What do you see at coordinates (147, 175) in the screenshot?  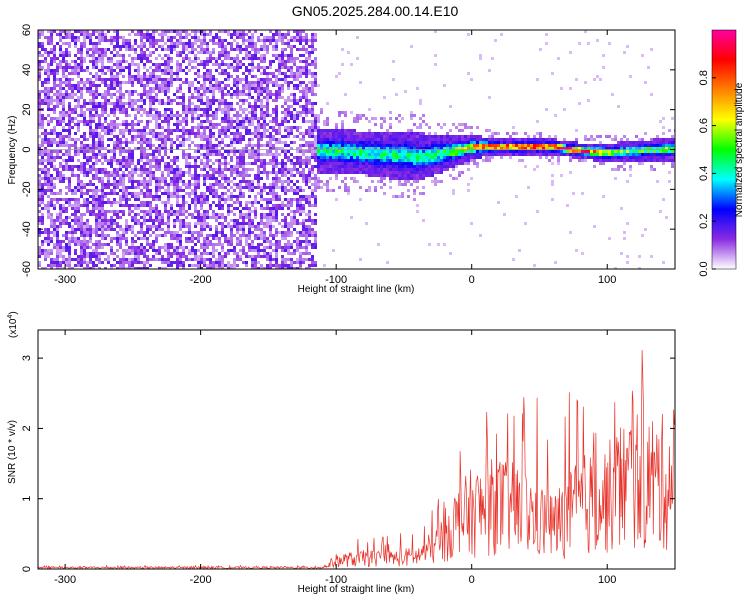 I see `heatmap-cell-1919` at bounding box center [147, 175].